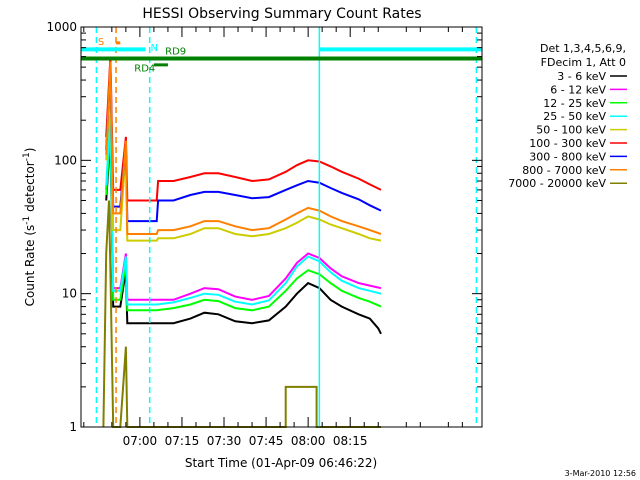  I want to click on y-axis-label: Count Rate (s-1 detector-1), so click(29, 227).